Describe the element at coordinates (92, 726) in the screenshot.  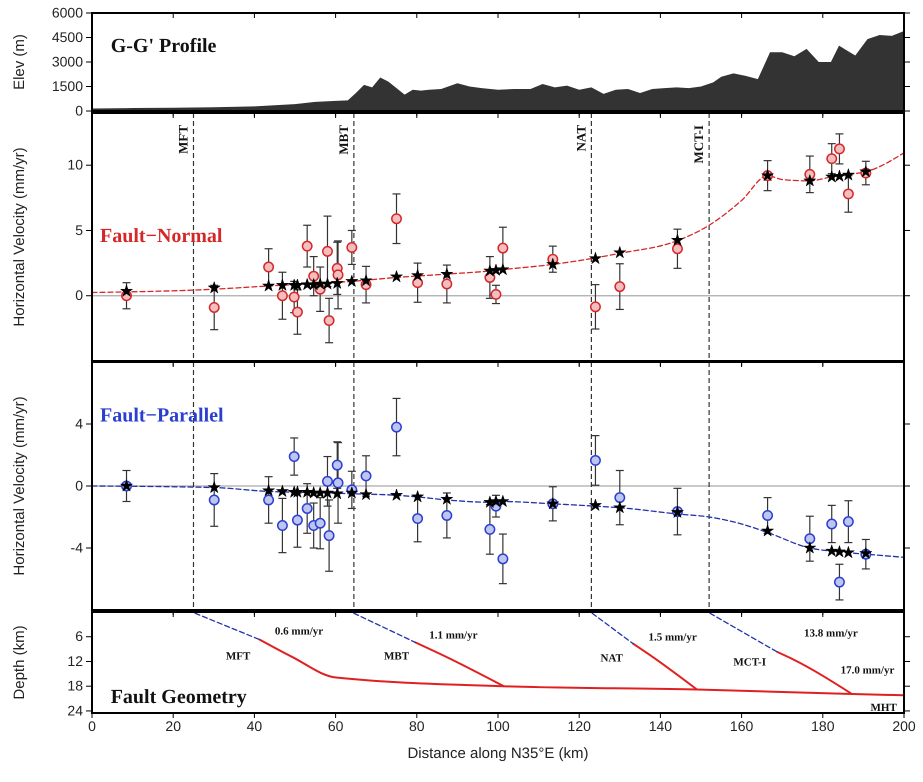
I see `x-tick-label: 0` at that location.